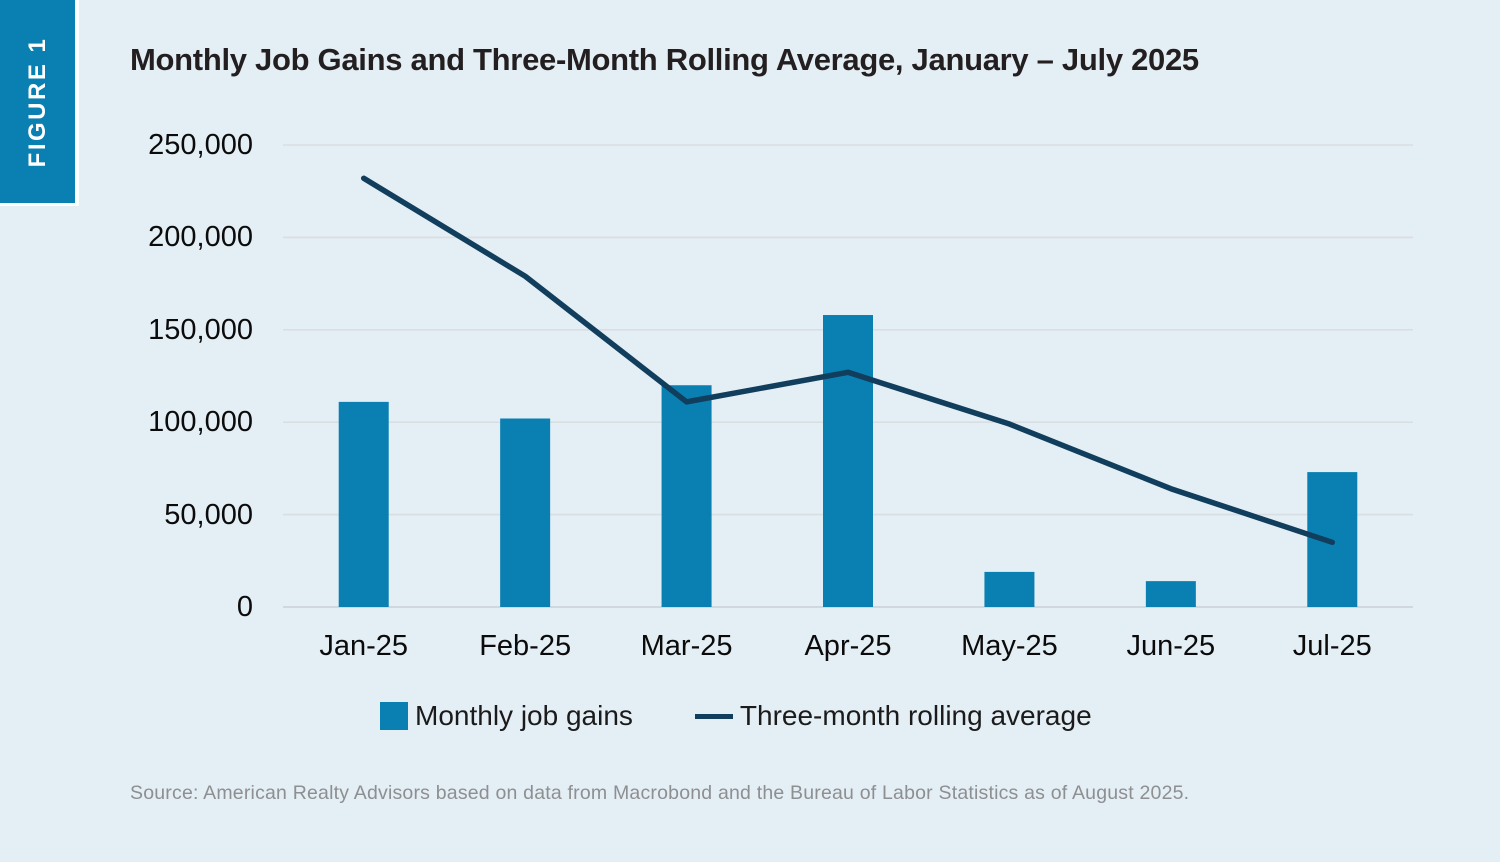 The width and height of the screenshot is (1500, 862). What do you see at coordinates (394, 716) in the screenshot?
I see `bar-series-swatch-icon` at bounding box center [394, 716].